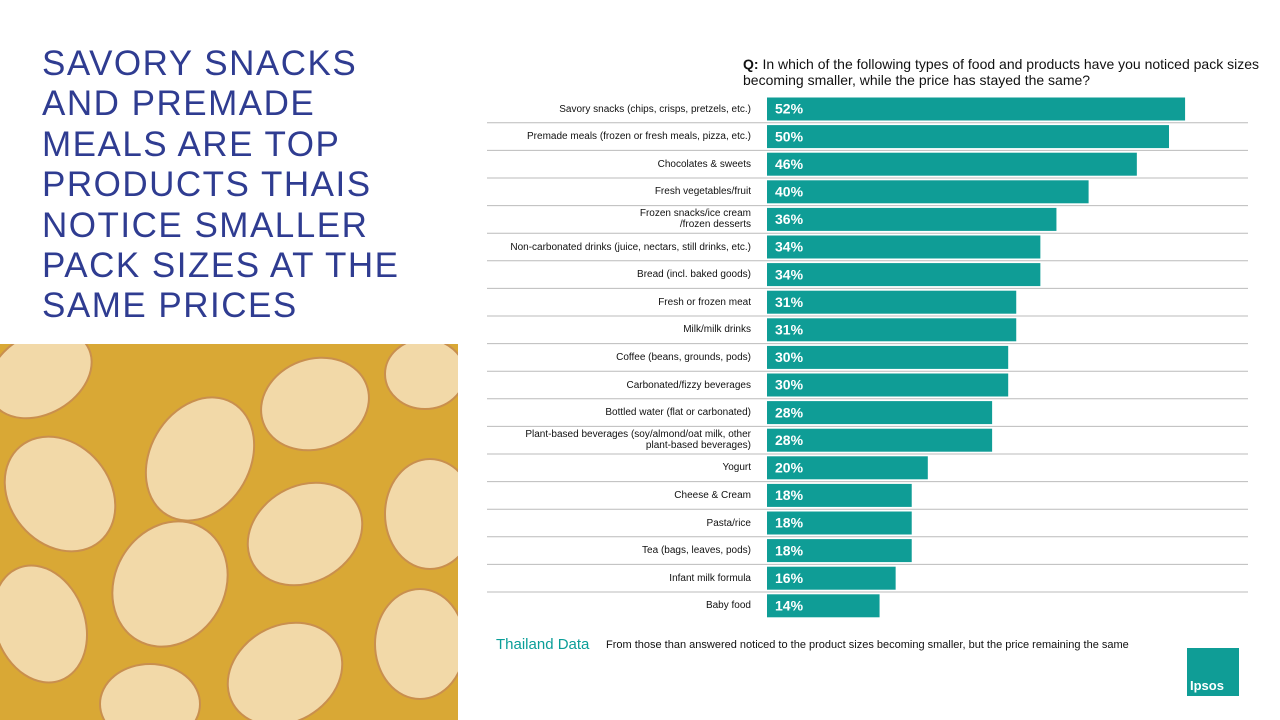 This screenshot has height=720, width=1280. I want to click on category-label: Frozen snacks/ice cream /frozen desserts, so click(695, 219).